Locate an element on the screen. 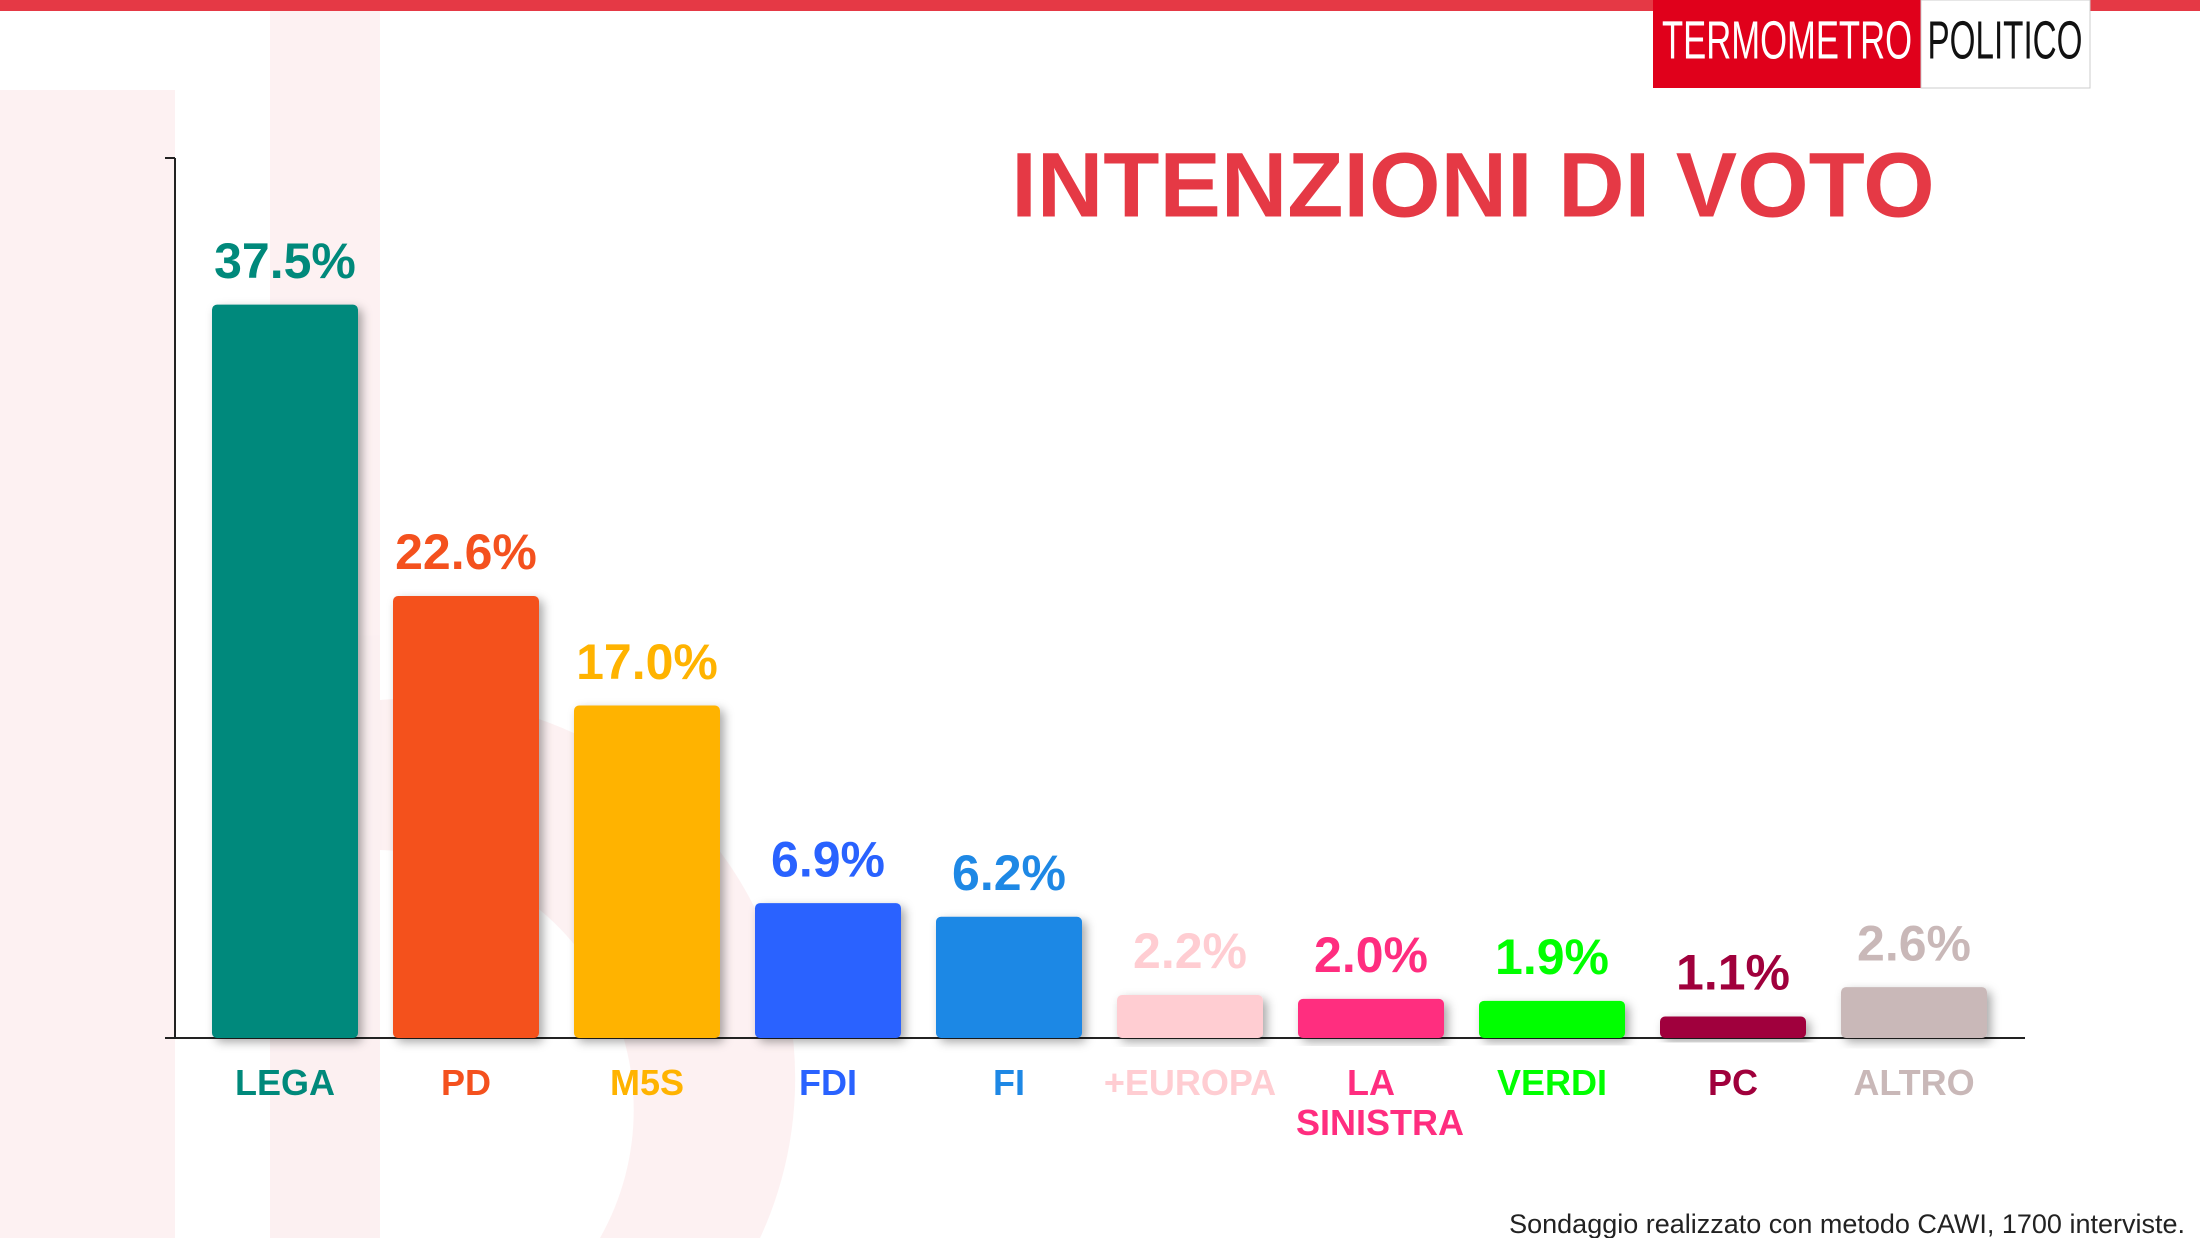 The height and width of the screenshot is (1238, 2200). logo: TERMOMETRO POLITICO is located at coordinates (1872, 44).